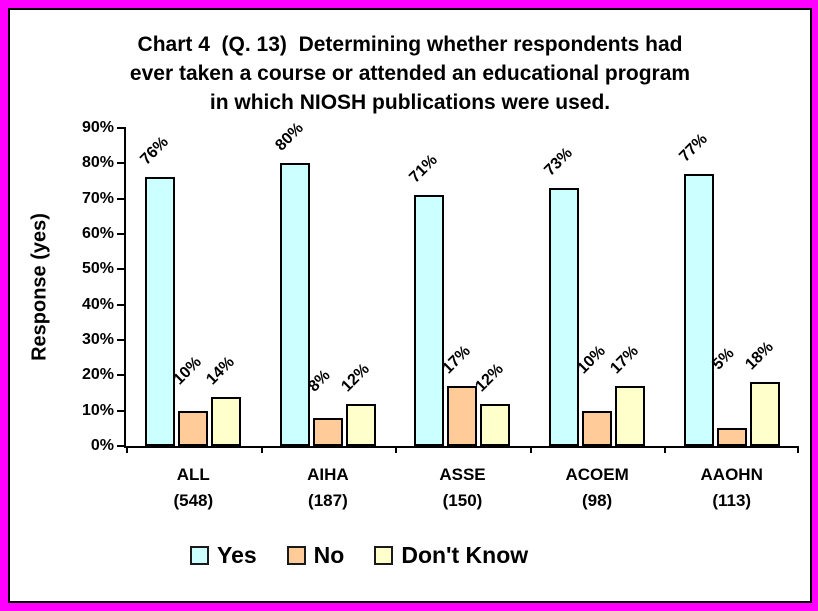 This screenshot has width=818, height=611. Describe the element at coordinates (329, 555) in the screenshot. I see `legend-label: No` at that location.